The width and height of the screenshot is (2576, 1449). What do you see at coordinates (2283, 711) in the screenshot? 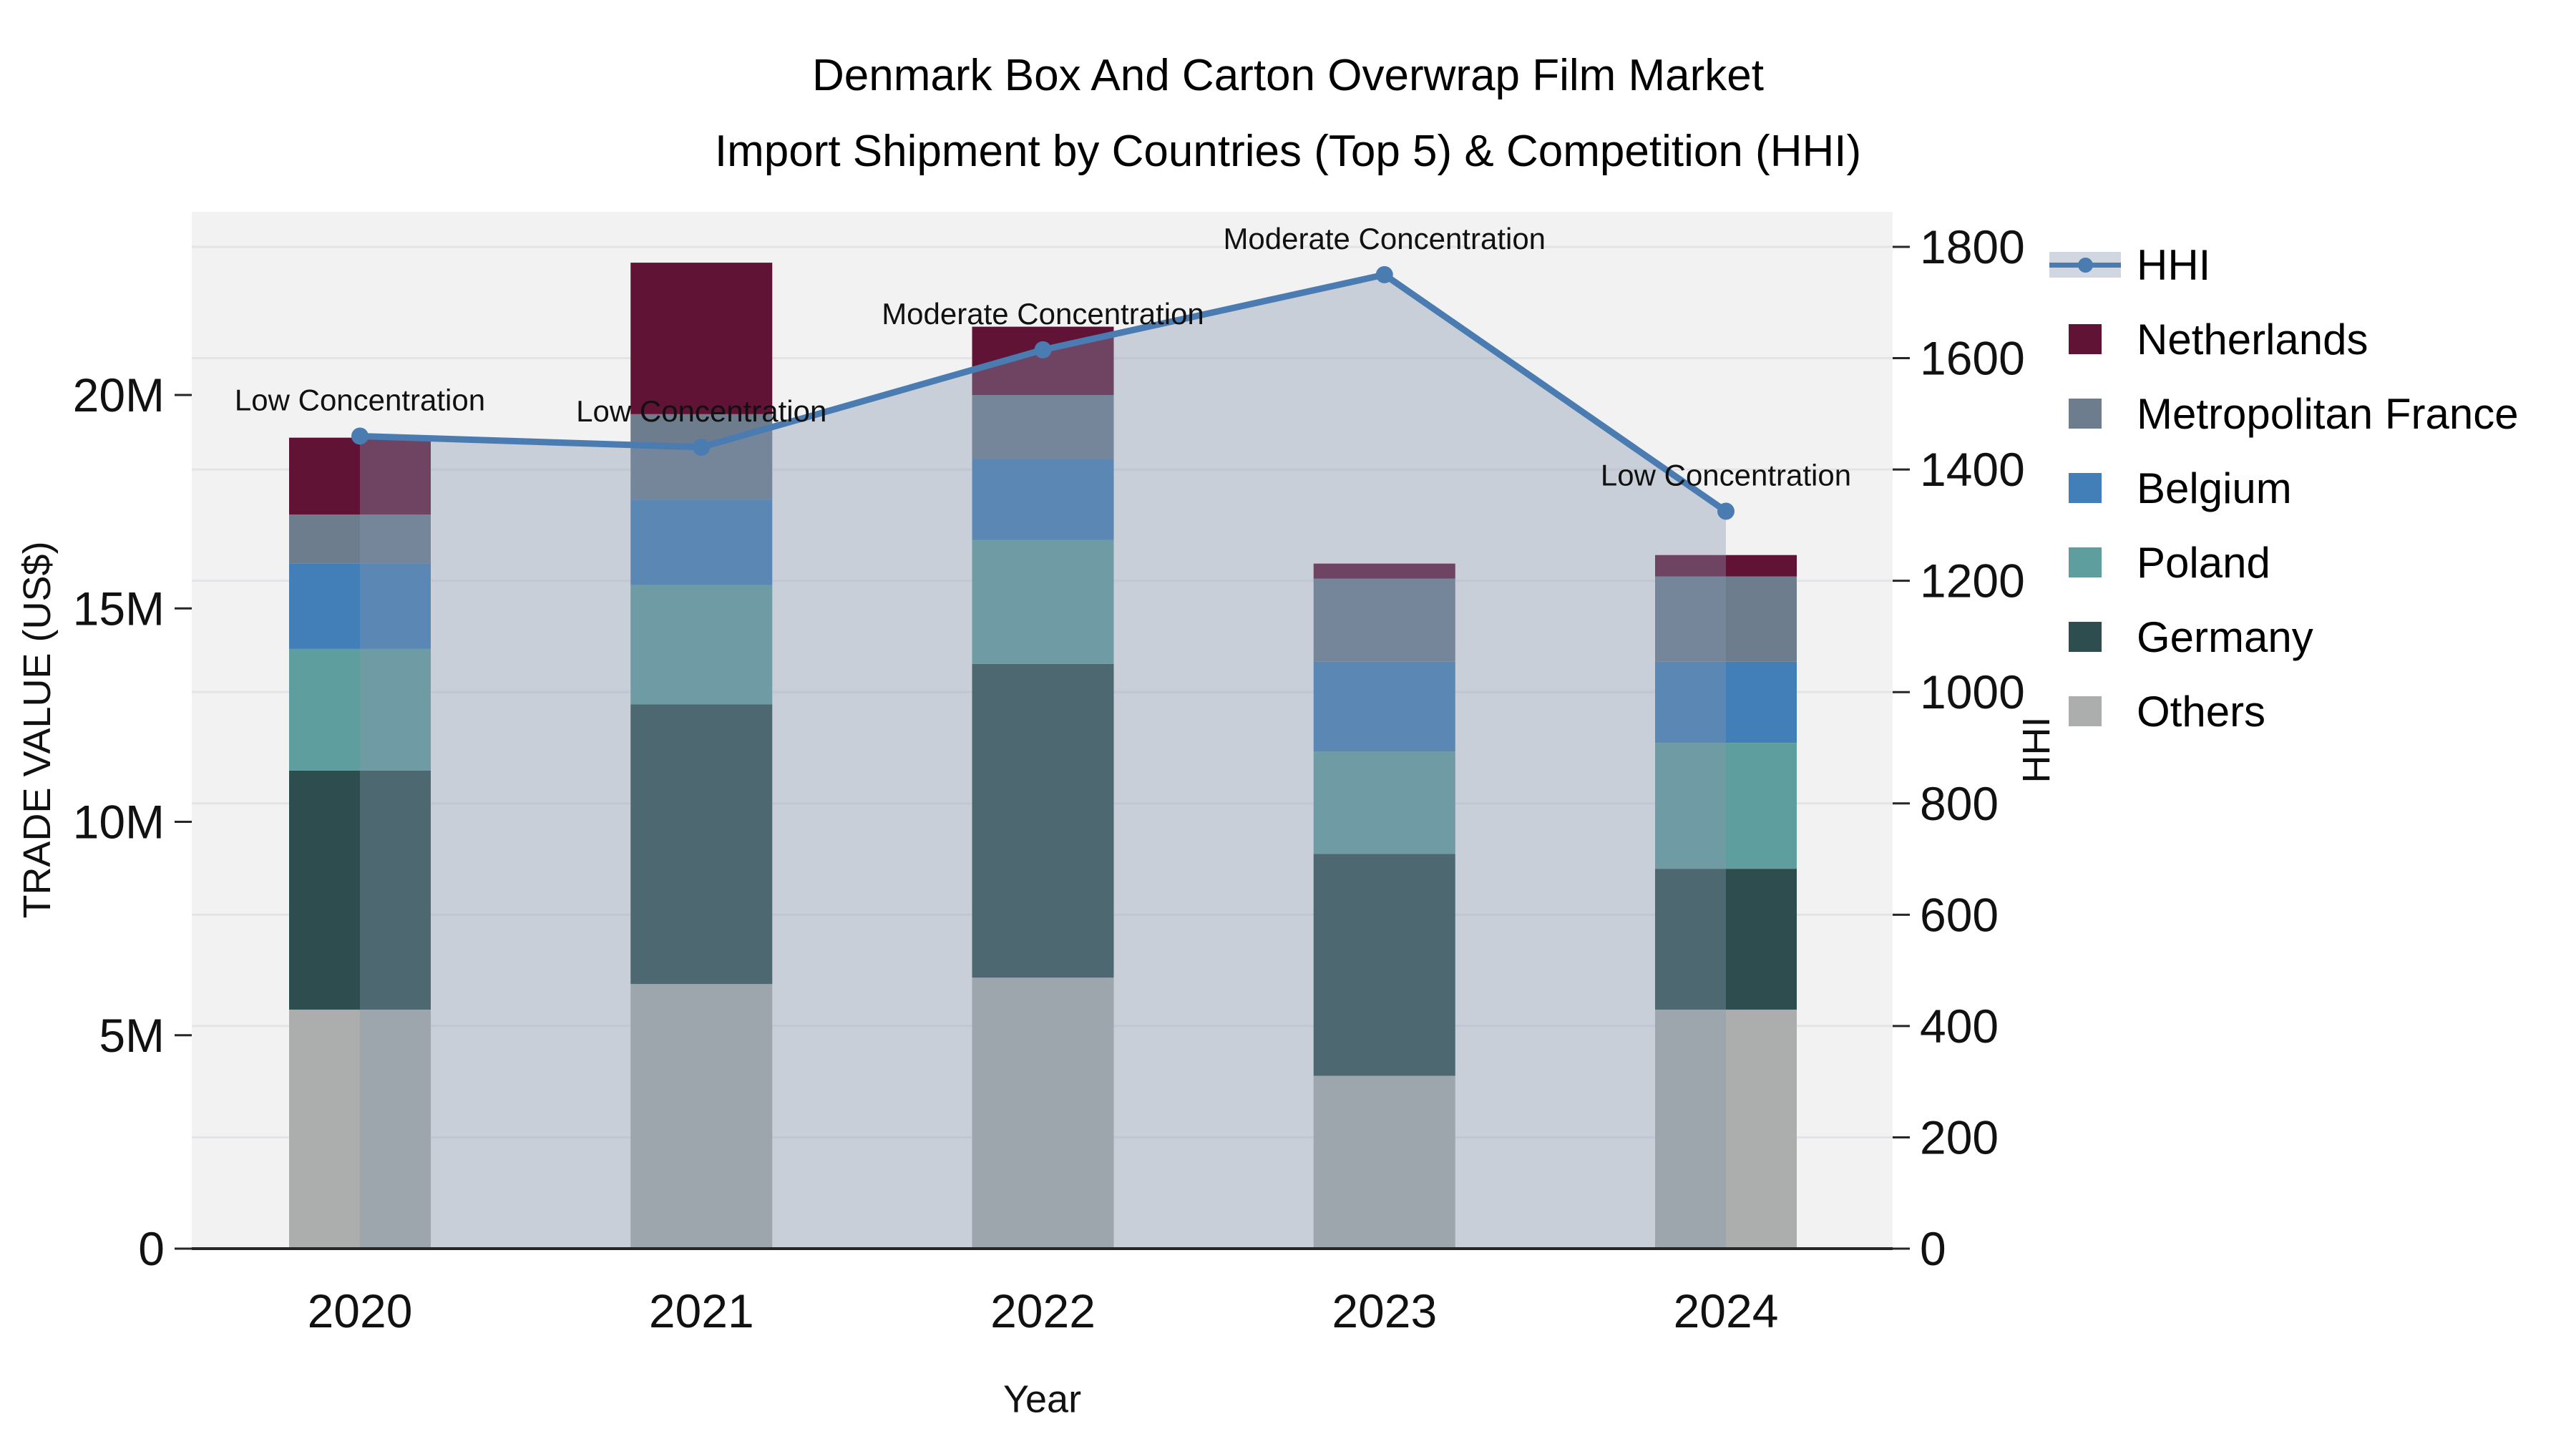
I see `legend-item-others: Others` at bounding box center [2283, 711].